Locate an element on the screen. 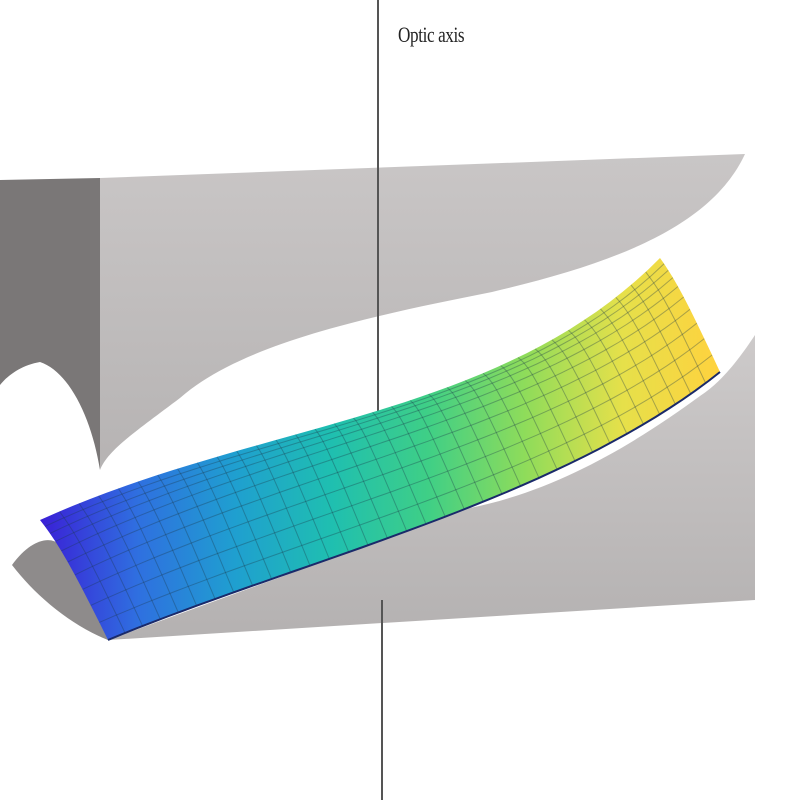 This screenshot has height=800, width=800. lower-sheet-end is located at coordinates (60, 590).